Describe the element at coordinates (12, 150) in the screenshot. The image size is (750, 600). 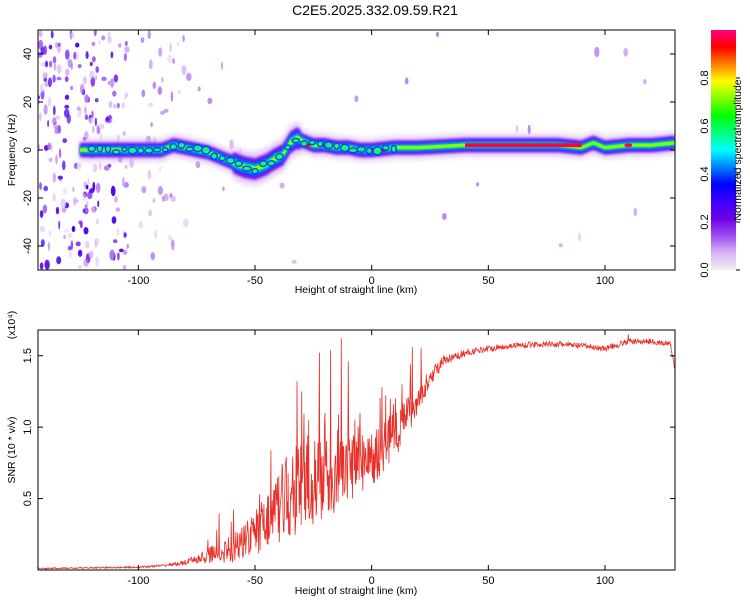
I see `spectrogram-y-label: Frequency (Hz)` at that location.